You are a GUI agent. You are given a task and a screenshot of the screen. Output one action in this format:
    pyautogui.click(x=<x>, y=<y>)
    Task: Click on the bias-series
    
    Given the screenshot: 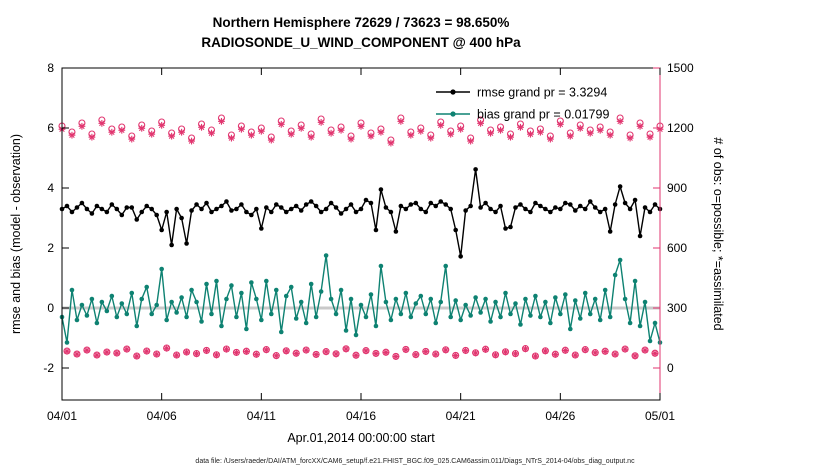 What is the action you would take?
    pyautogui.click(x=361, y=299)
    